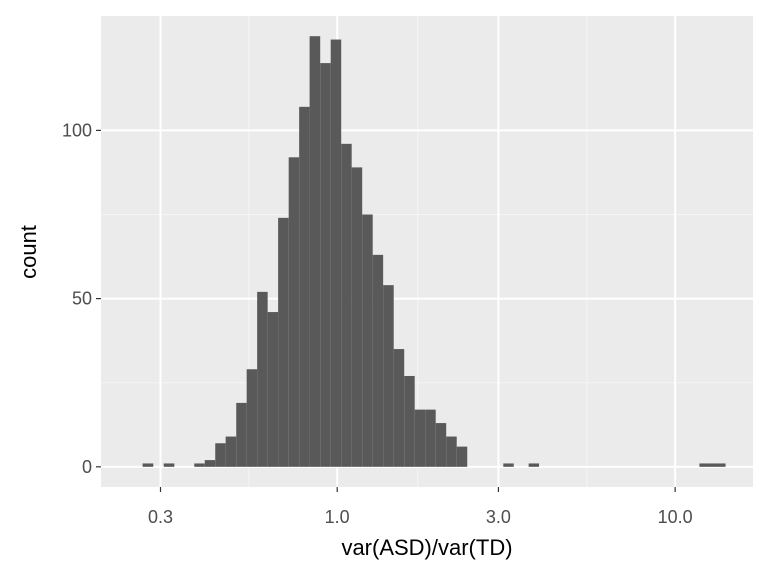  I want to click on x-tick-label: 10.0, so click(675, 517).